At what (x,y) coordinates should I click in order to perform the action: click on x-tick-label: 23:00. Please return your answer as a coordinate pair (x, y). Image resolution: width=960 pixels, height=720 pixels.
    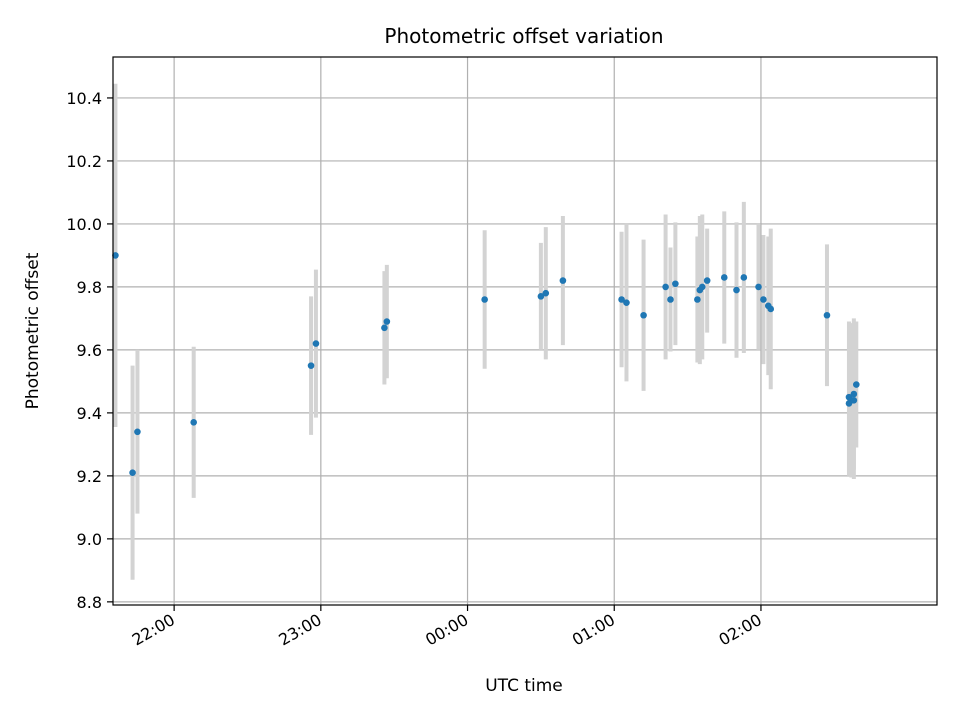
    Looking at the image, I should click on (299, 630).